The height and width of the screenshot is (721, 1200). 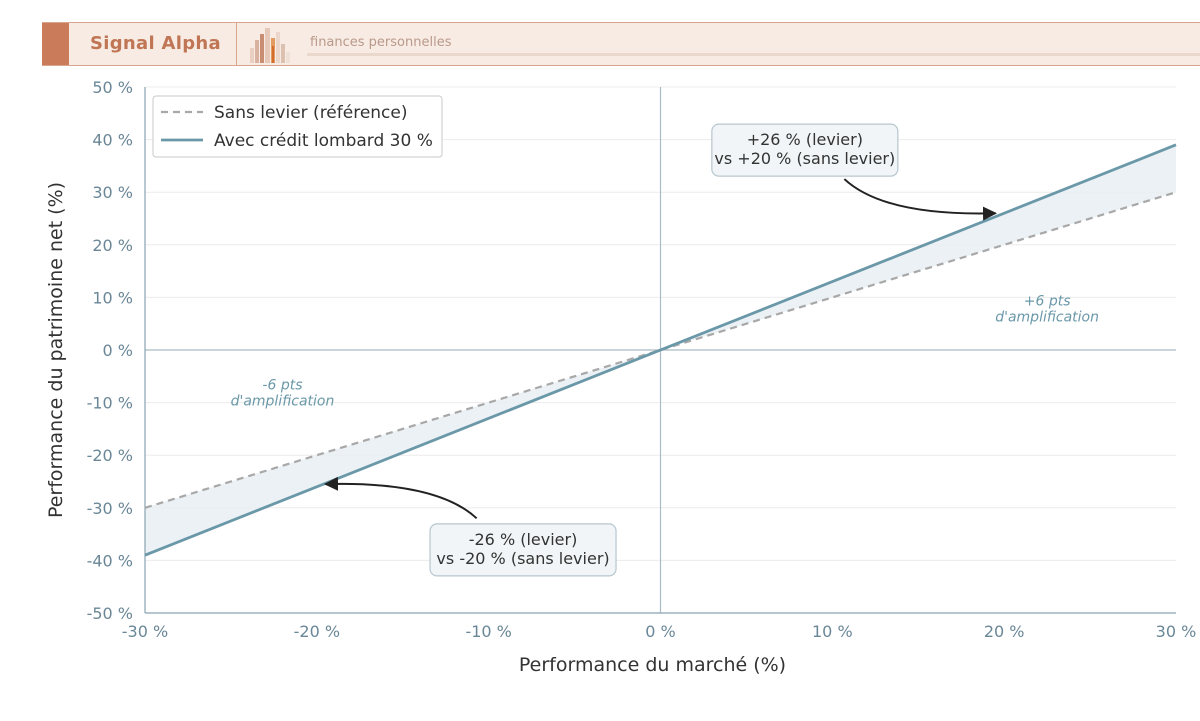 I want to click on header-accent-block, so click(x=55, y=44).